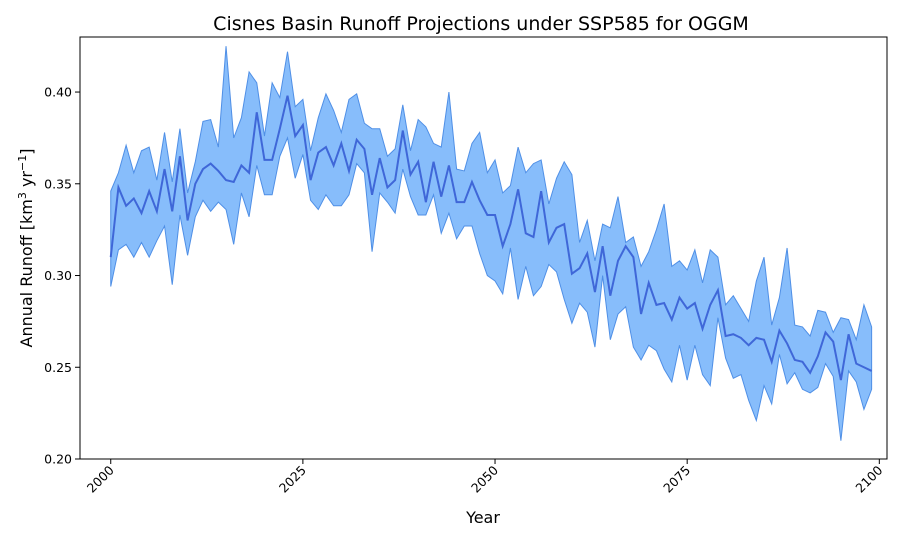 The image size is (900, 540). What do you see at coordinates (868, 478) in the screenshot?
I see `x-tick-label: 2100` at bounding box center [868, 478].